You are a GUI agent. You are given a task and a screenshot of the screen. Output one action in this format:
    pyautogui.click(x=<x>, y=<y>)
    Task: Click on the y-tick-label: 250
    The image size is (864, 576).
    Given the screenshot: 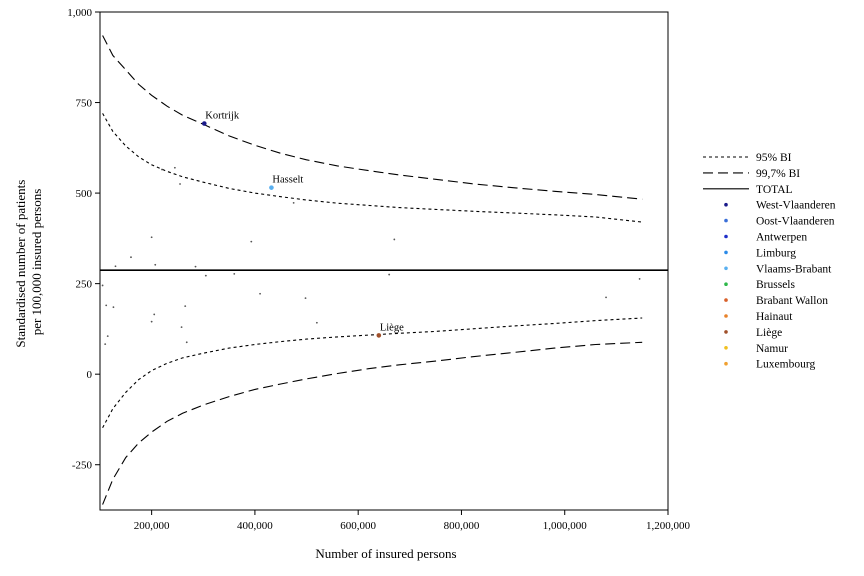 What is the action you would take?
    pyautogui.click(x=84, y=285)
    